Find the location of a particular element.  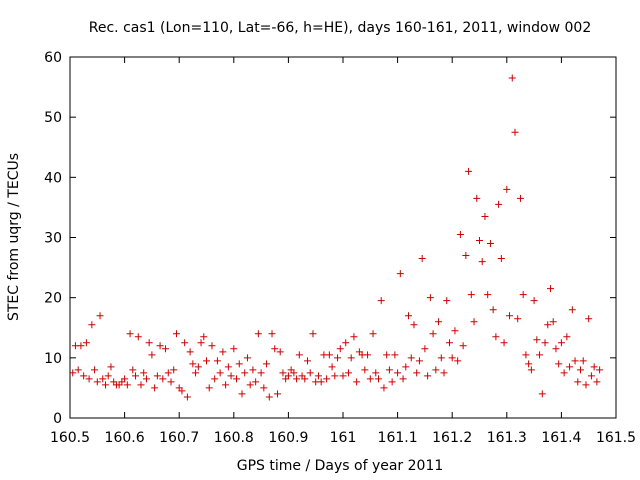

y-tick-label: 10 is located at coordinates (53, 359).